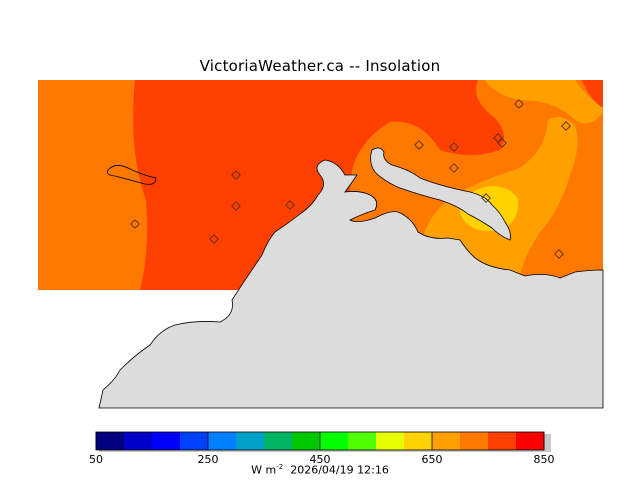 The height and width of the screenshot is (480, 640). I want to click on units-exponent: -2, so click(280, 467).